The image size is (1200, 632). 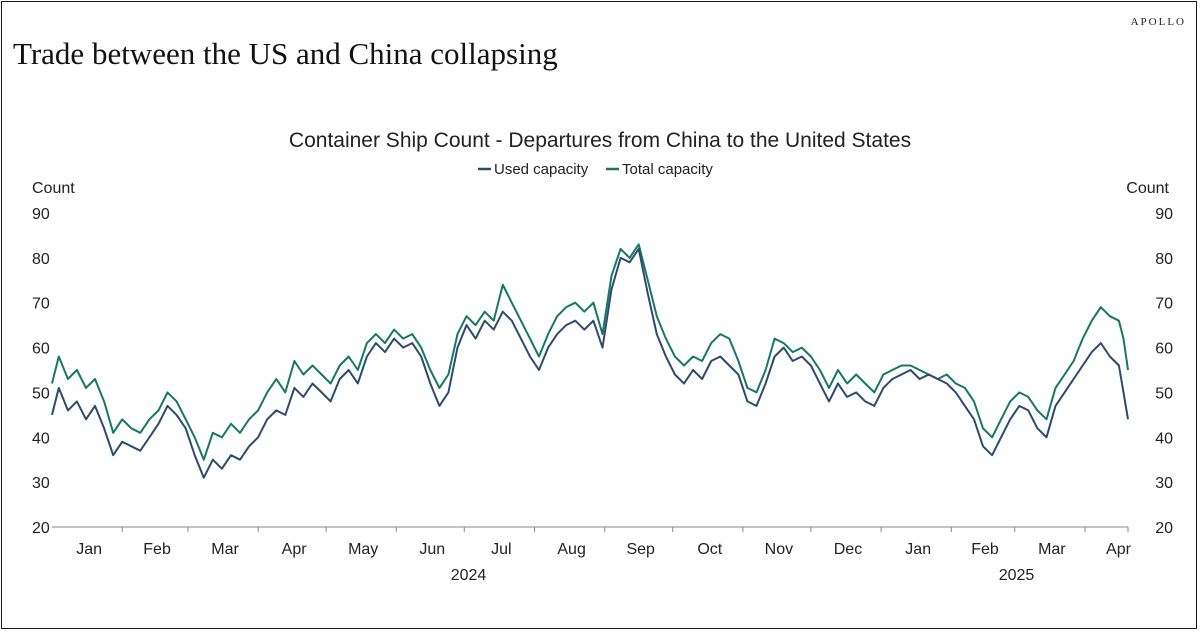 I want to click on y-tick-label-left: 60, so click(x=41, y=349).